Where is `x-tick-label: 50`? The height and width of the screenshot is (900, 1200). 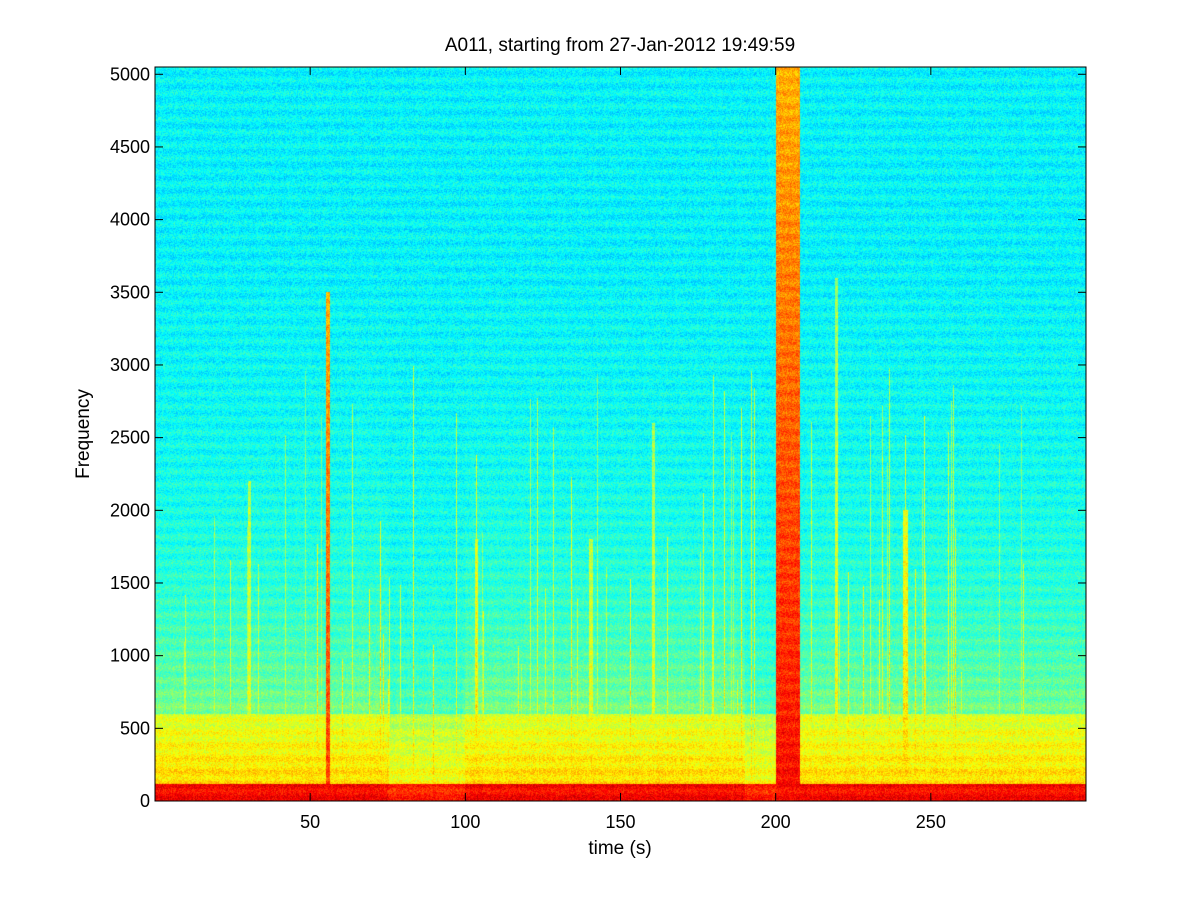
x-tick-label: 50 is located at coordinates (310, 822).